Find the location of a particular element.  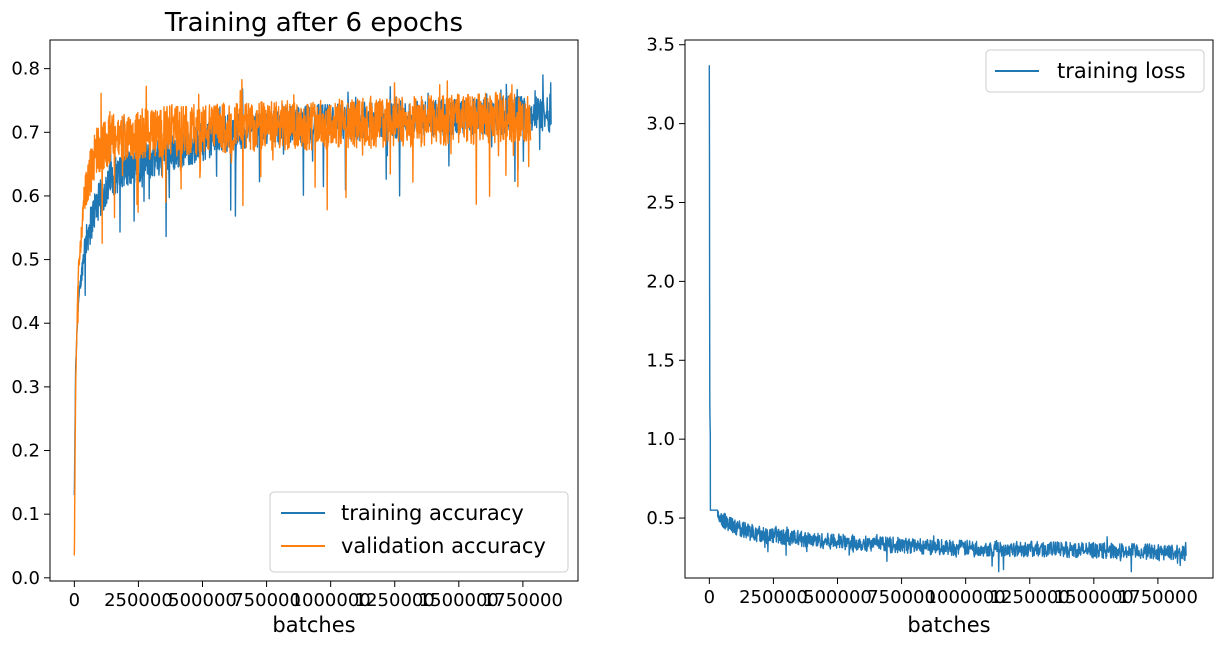

y-tick-label: 2.5 is located at coordinates (660, 203).